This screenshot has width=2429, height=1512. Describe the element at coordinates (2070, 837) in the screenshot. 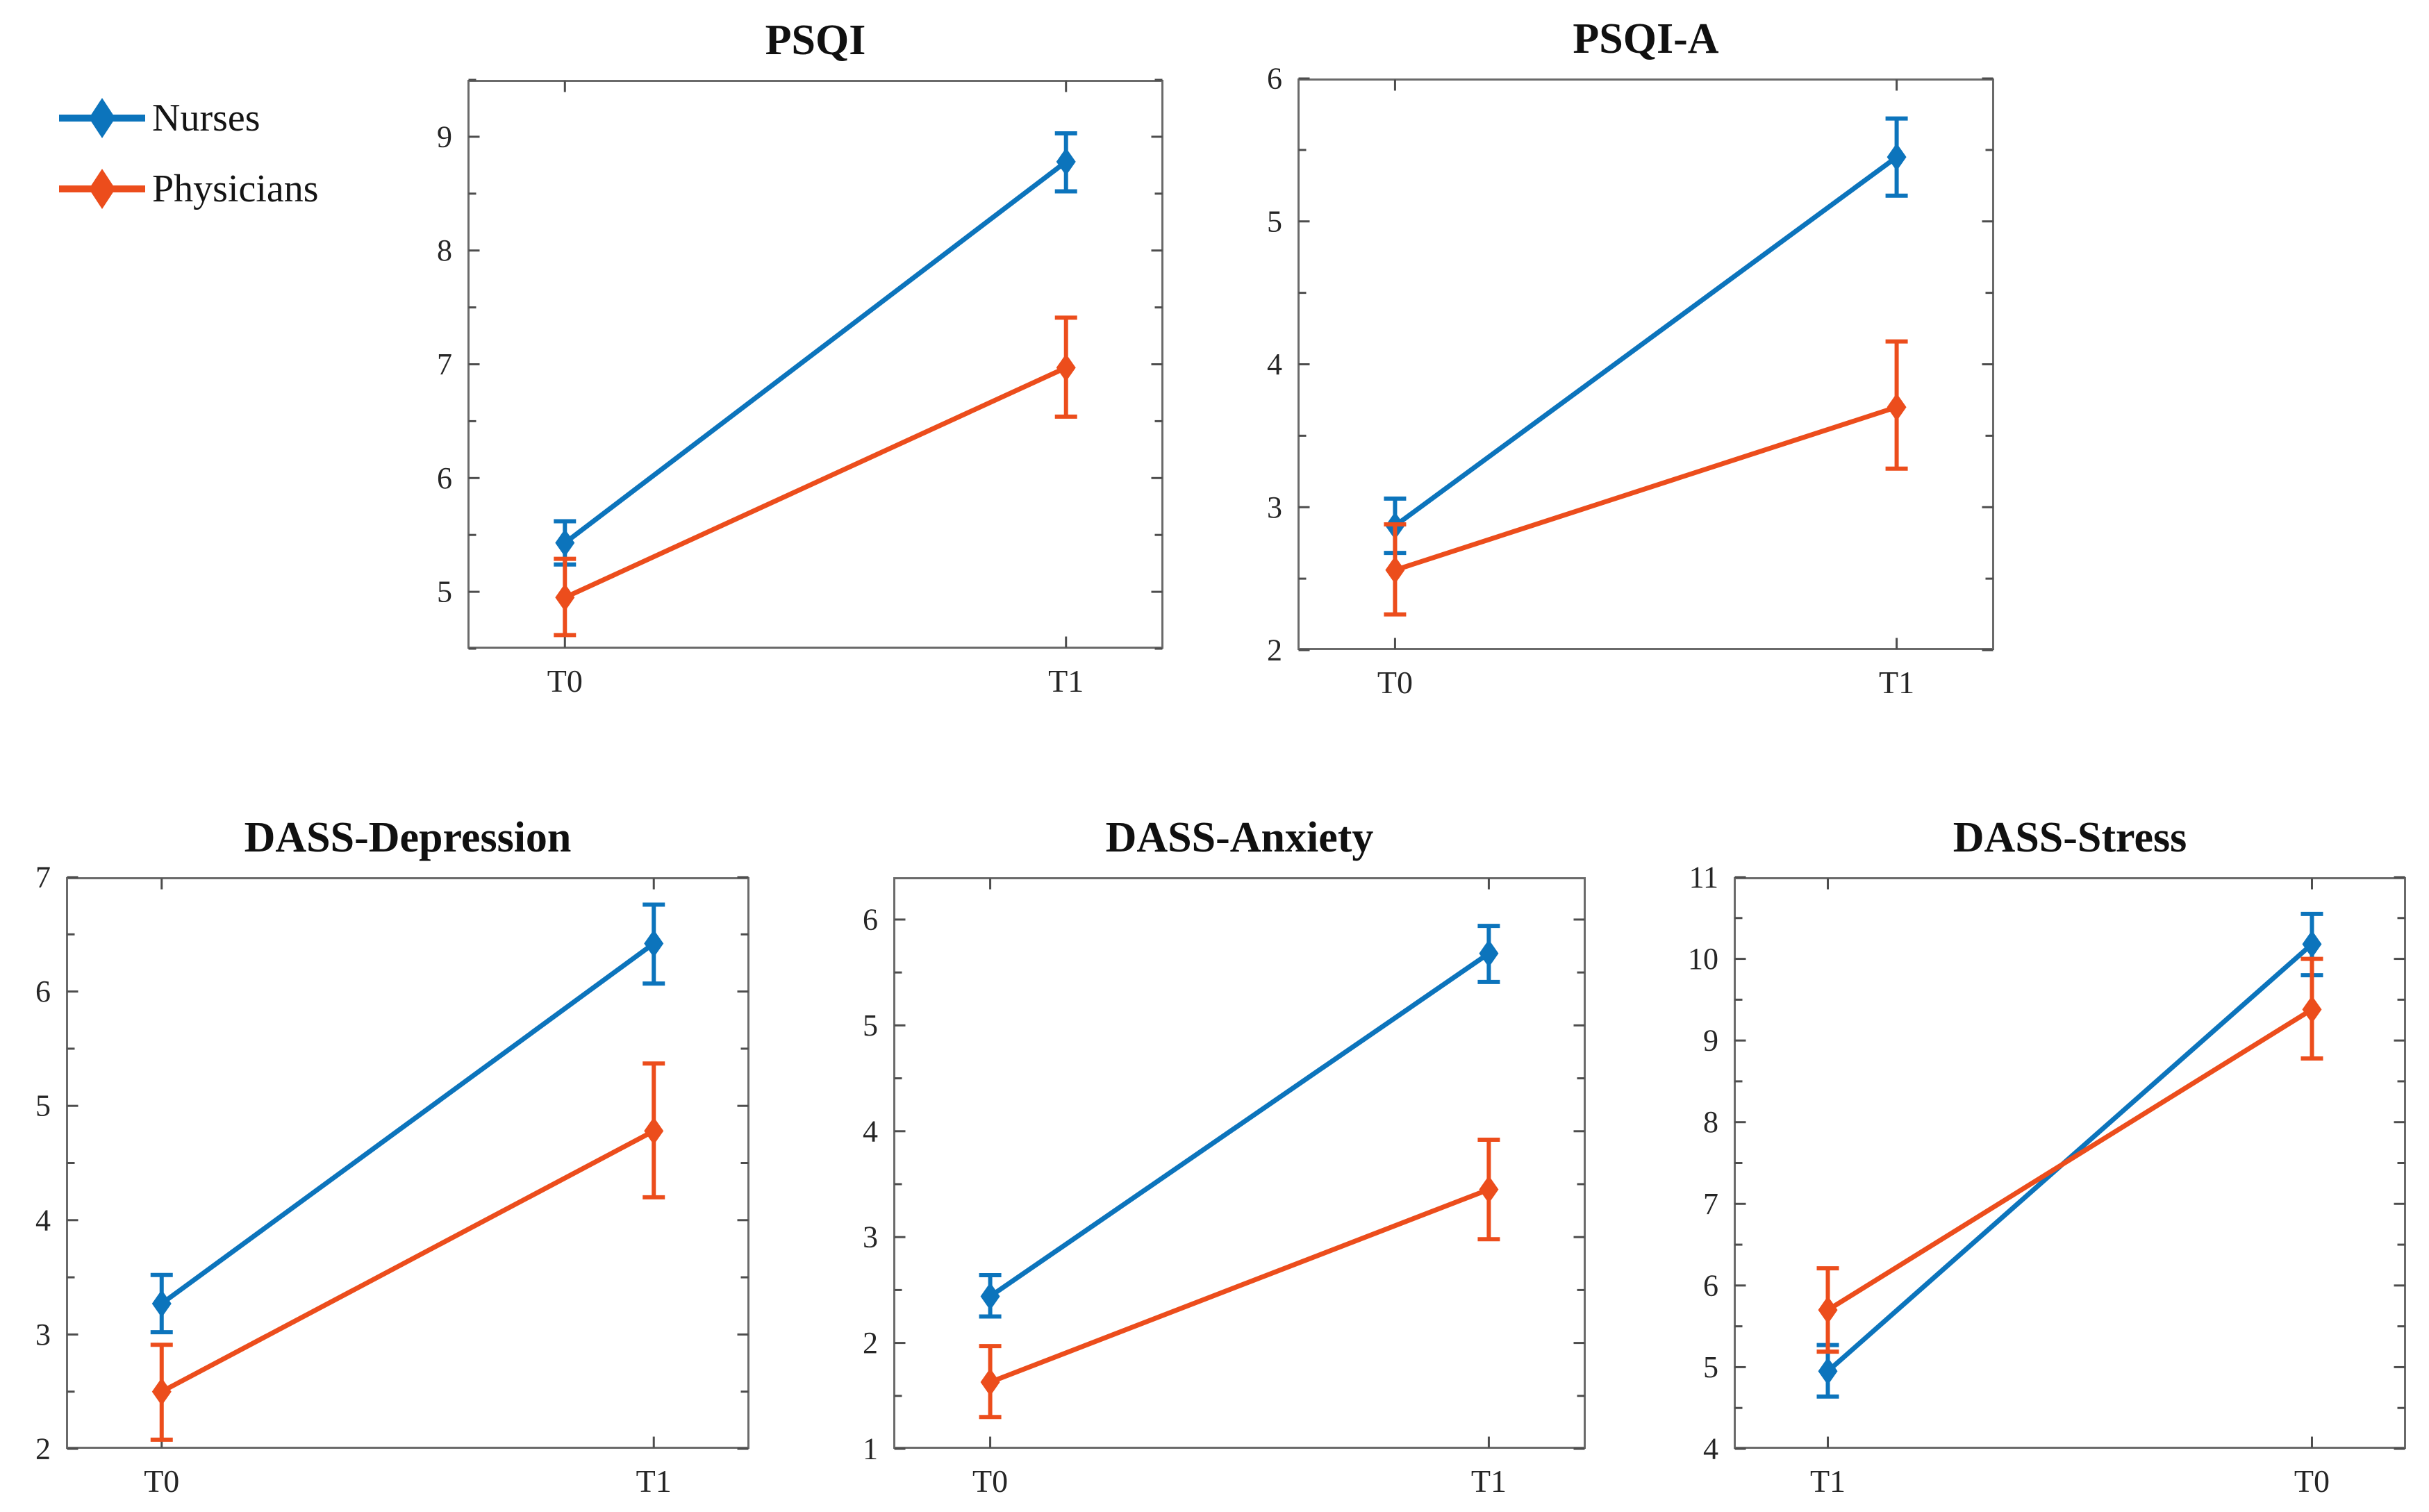

I see `chart-title-dass-stress: DASS-Stress` at that location.